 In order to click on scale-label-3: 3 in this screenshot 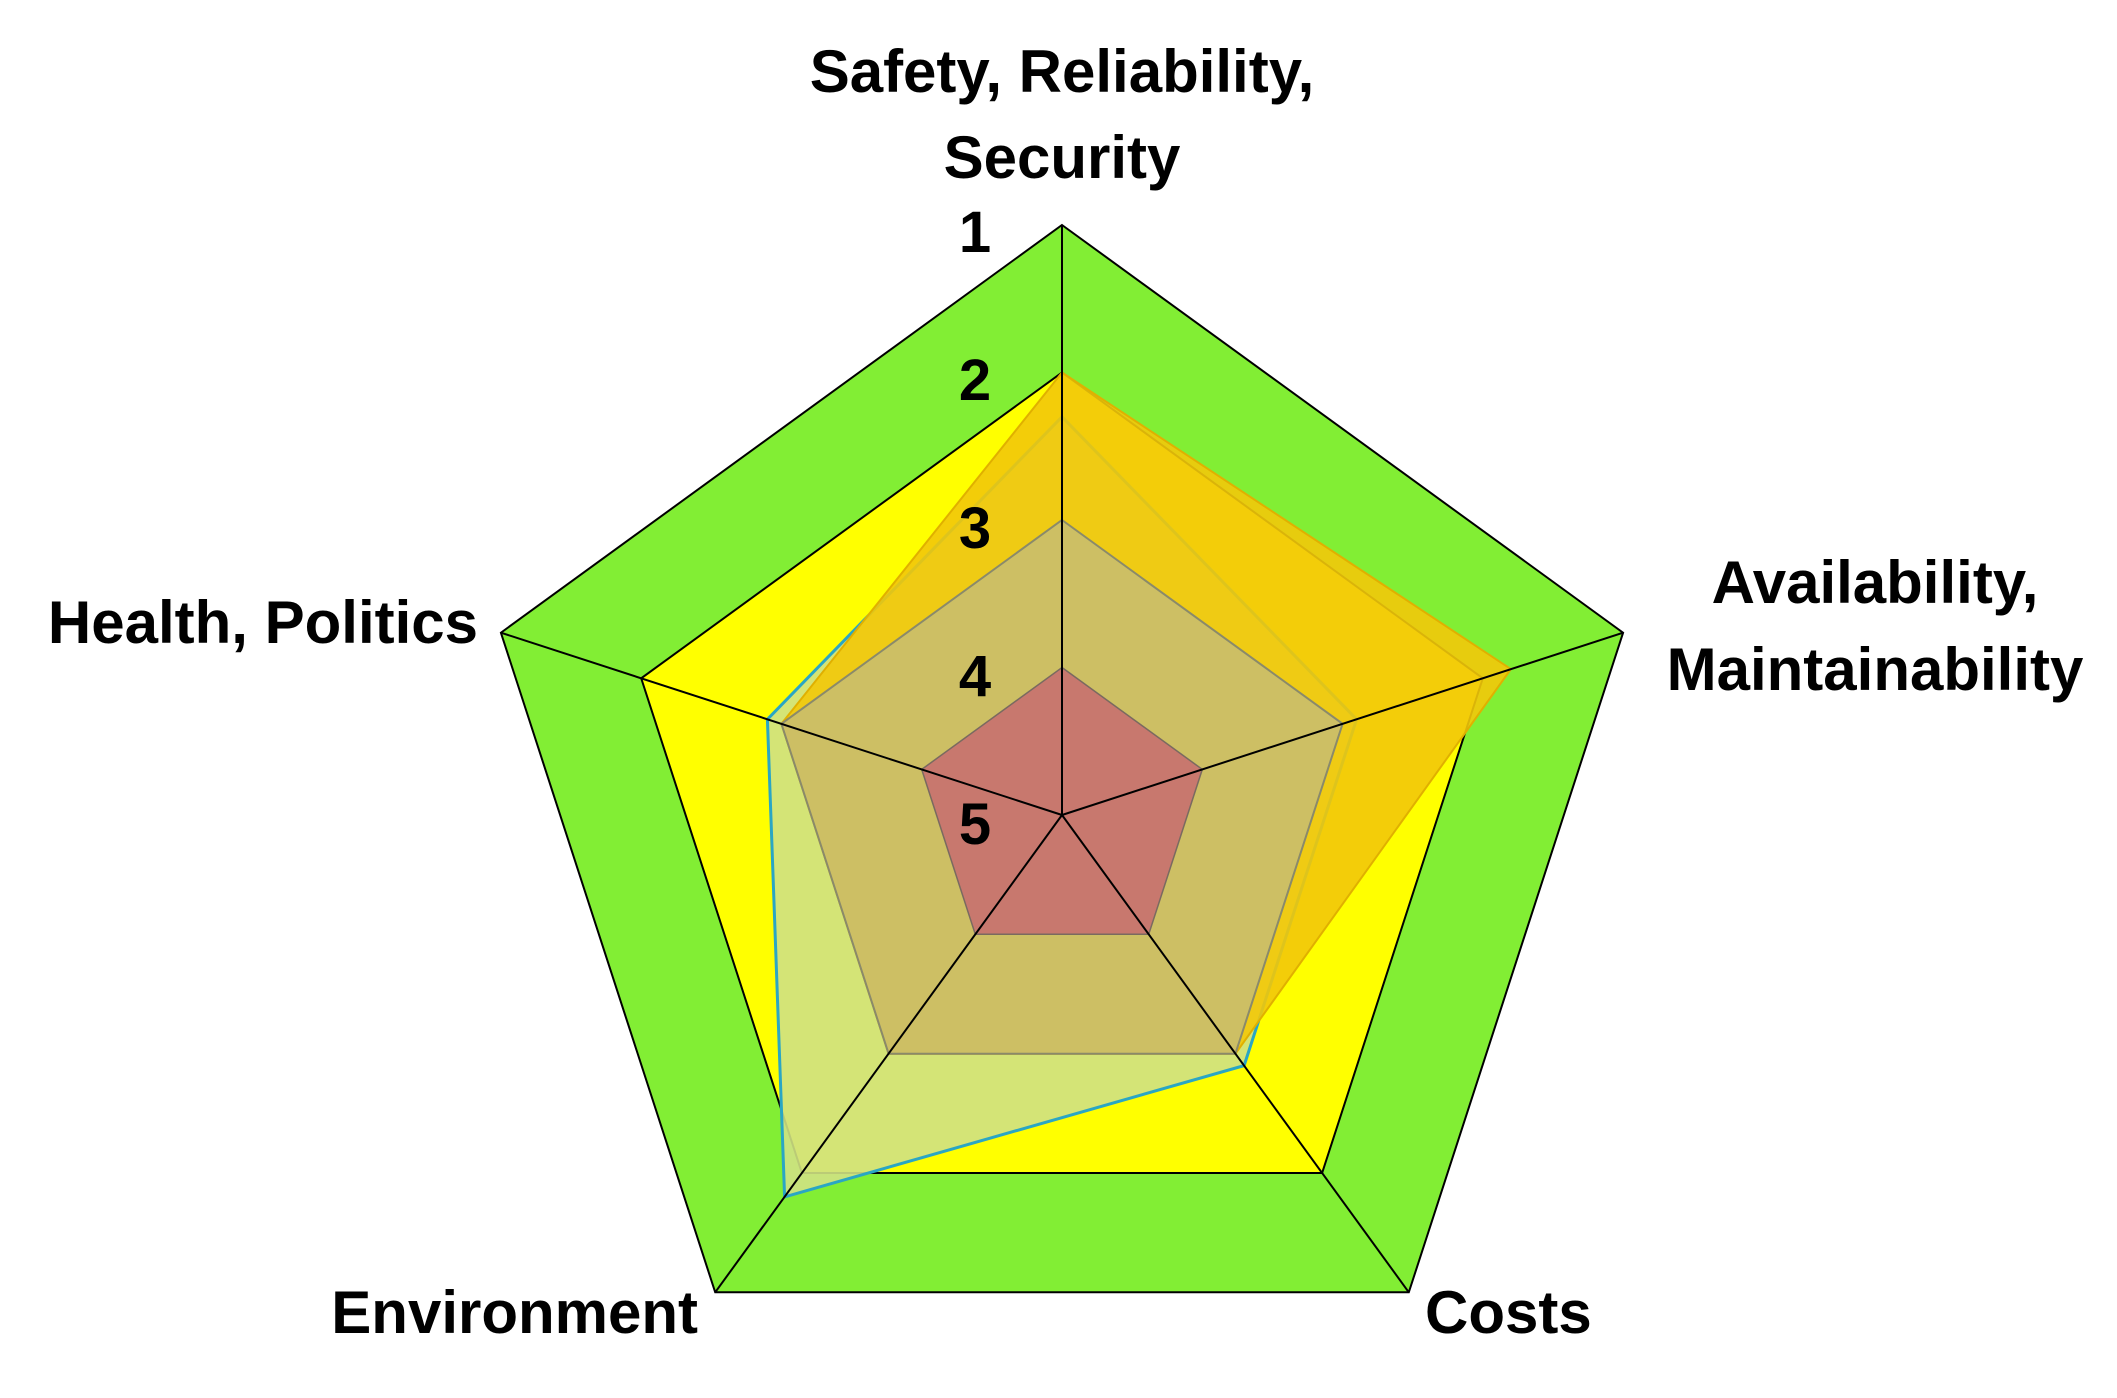, I will do `click(975, 528)`.